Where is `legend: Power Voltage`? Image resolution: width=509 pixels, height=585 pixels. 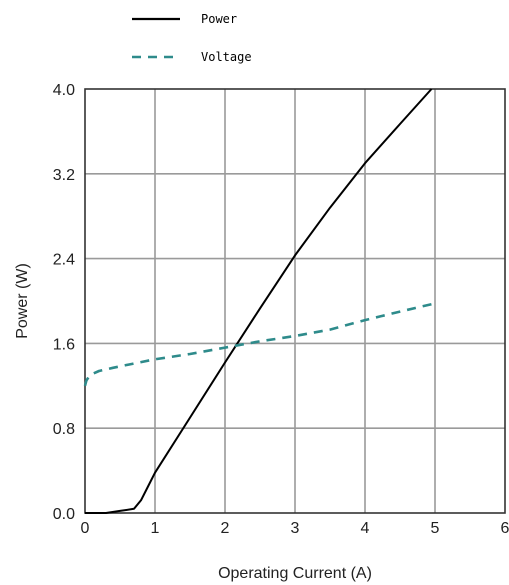 legend: Power Voltage is located at coordinates (192, 38).